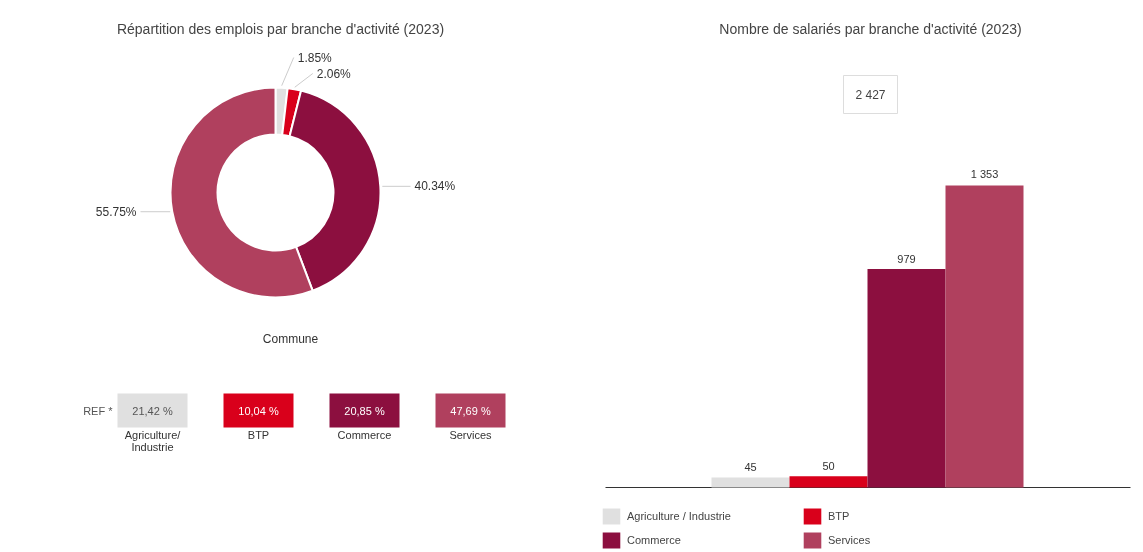 This screenshot has height=552, width=1143. I want to click on category-label: Commerce, so click(364, 434).